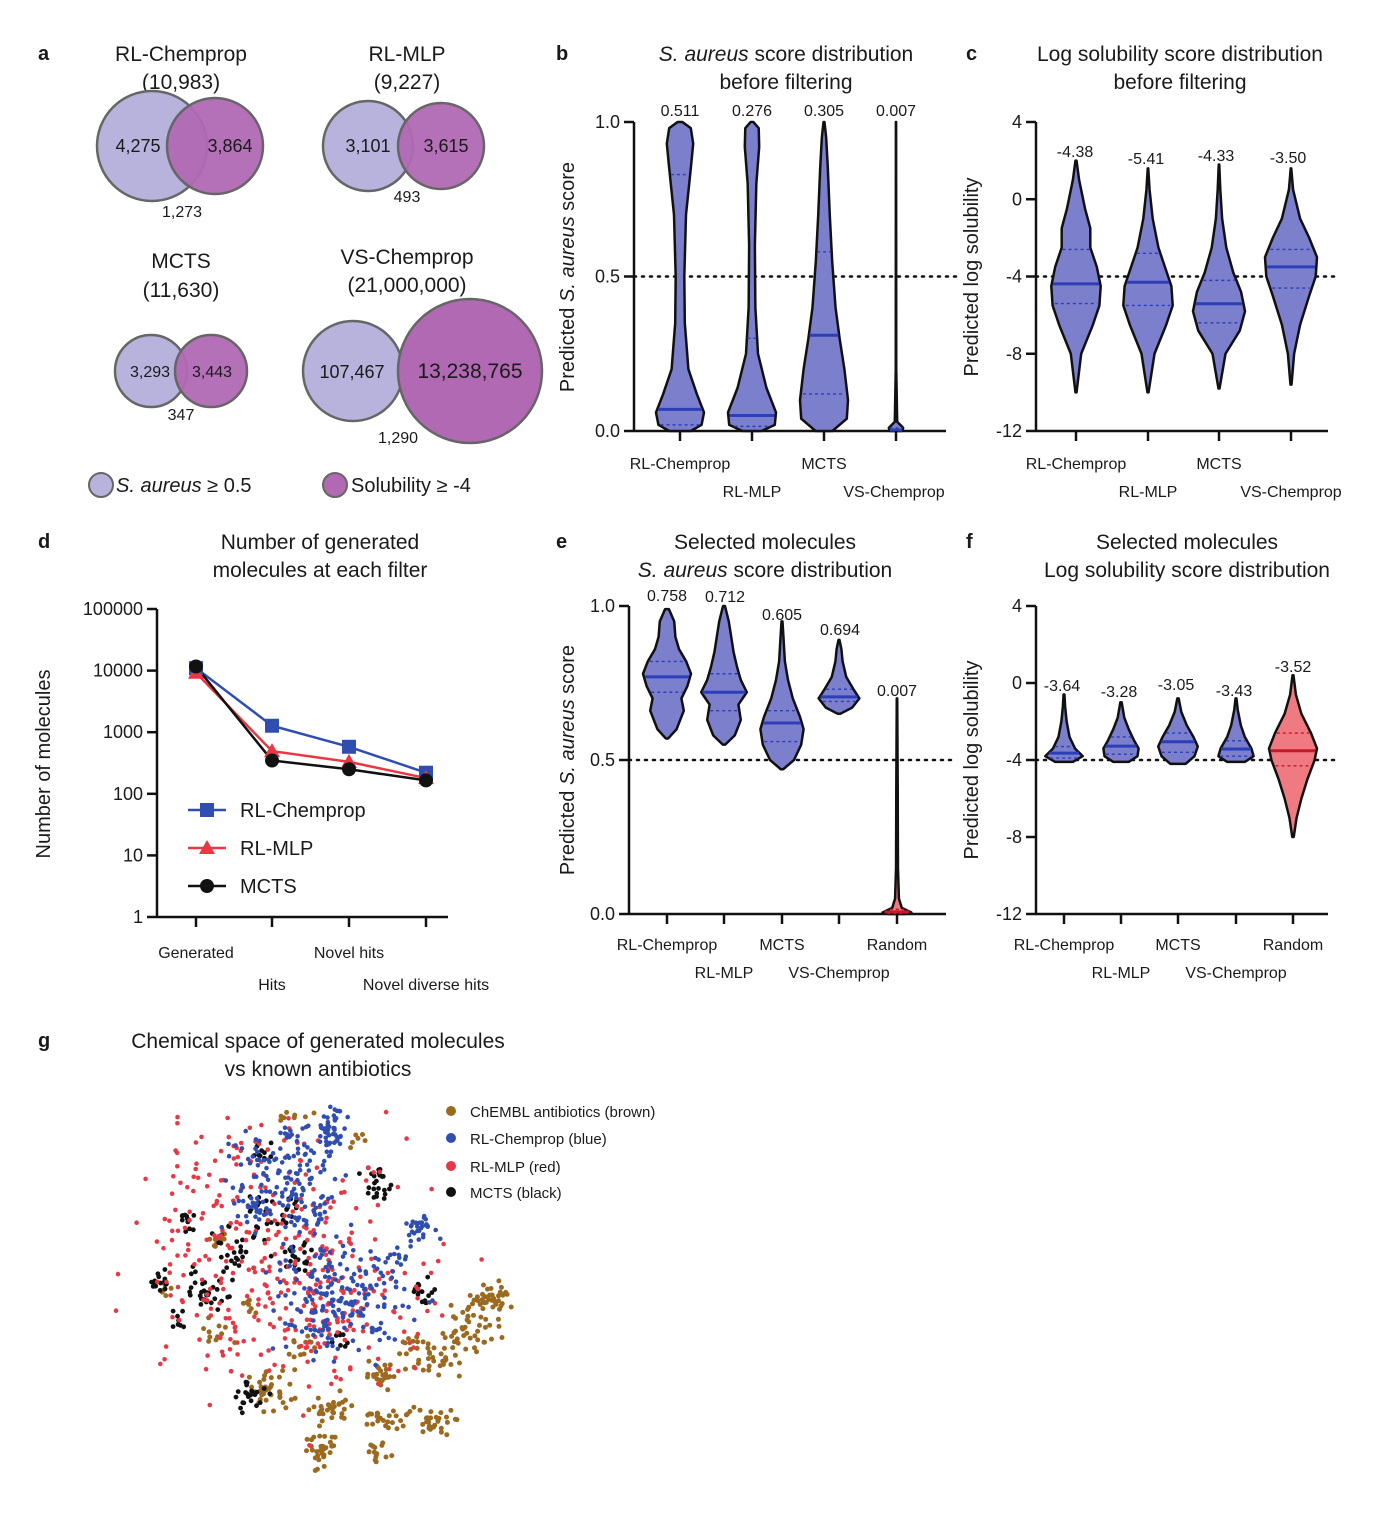  What do you see at coordinates (207, 886) in the screenshot?
I see `legend-marker-circle` at bounding box center [207, 886].